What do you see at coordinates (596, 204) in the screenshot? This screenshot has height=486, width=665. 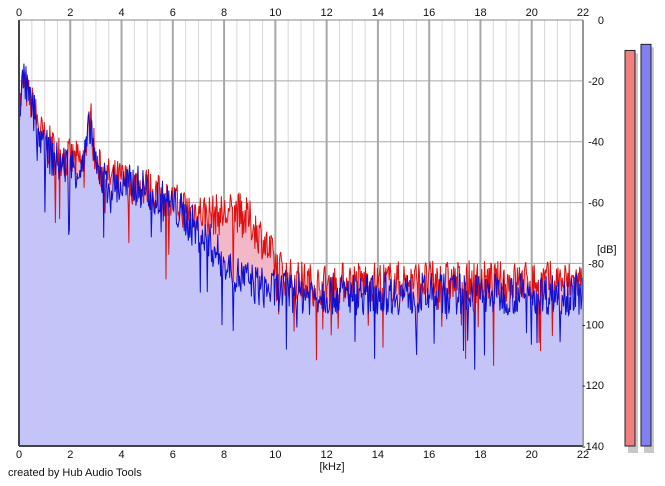 I see `y-tick-label: -60` at bounding box center [596, 204].